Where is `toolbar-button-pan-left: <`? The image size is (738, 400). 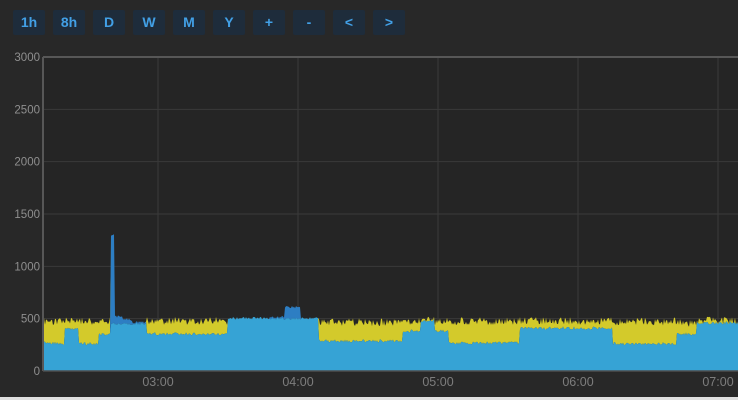
toolbar-button-pan-left: < is located at coordinates (349, 22).